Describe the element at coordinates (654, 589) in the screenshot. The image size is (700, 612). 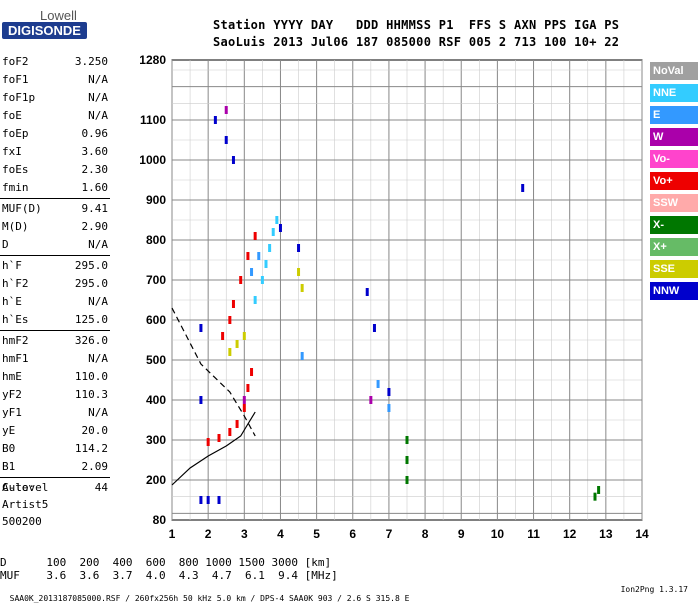
I see `footer-right: Ion2Png 1.3.17` at that location.